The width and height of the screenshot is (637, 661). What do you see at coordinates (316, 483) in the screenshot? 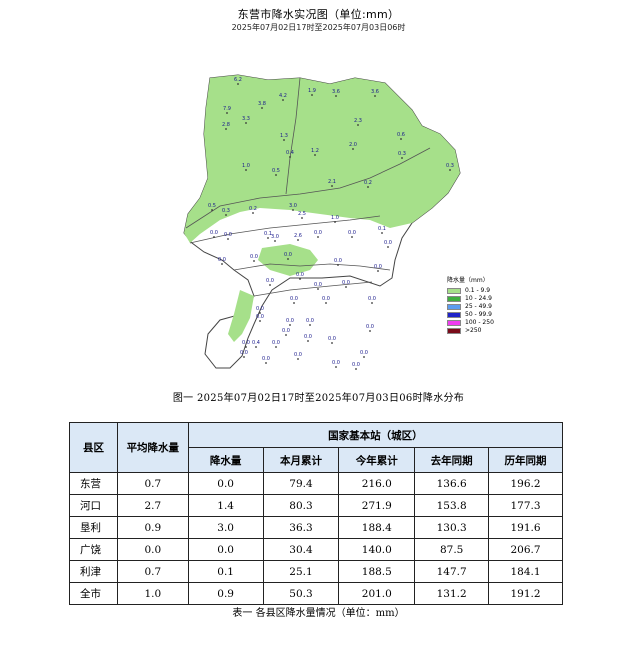
I see `table-row: 东营 0.7 0.0 79.4 216.0 136.6 196.2` at bounding box center [316, 483].